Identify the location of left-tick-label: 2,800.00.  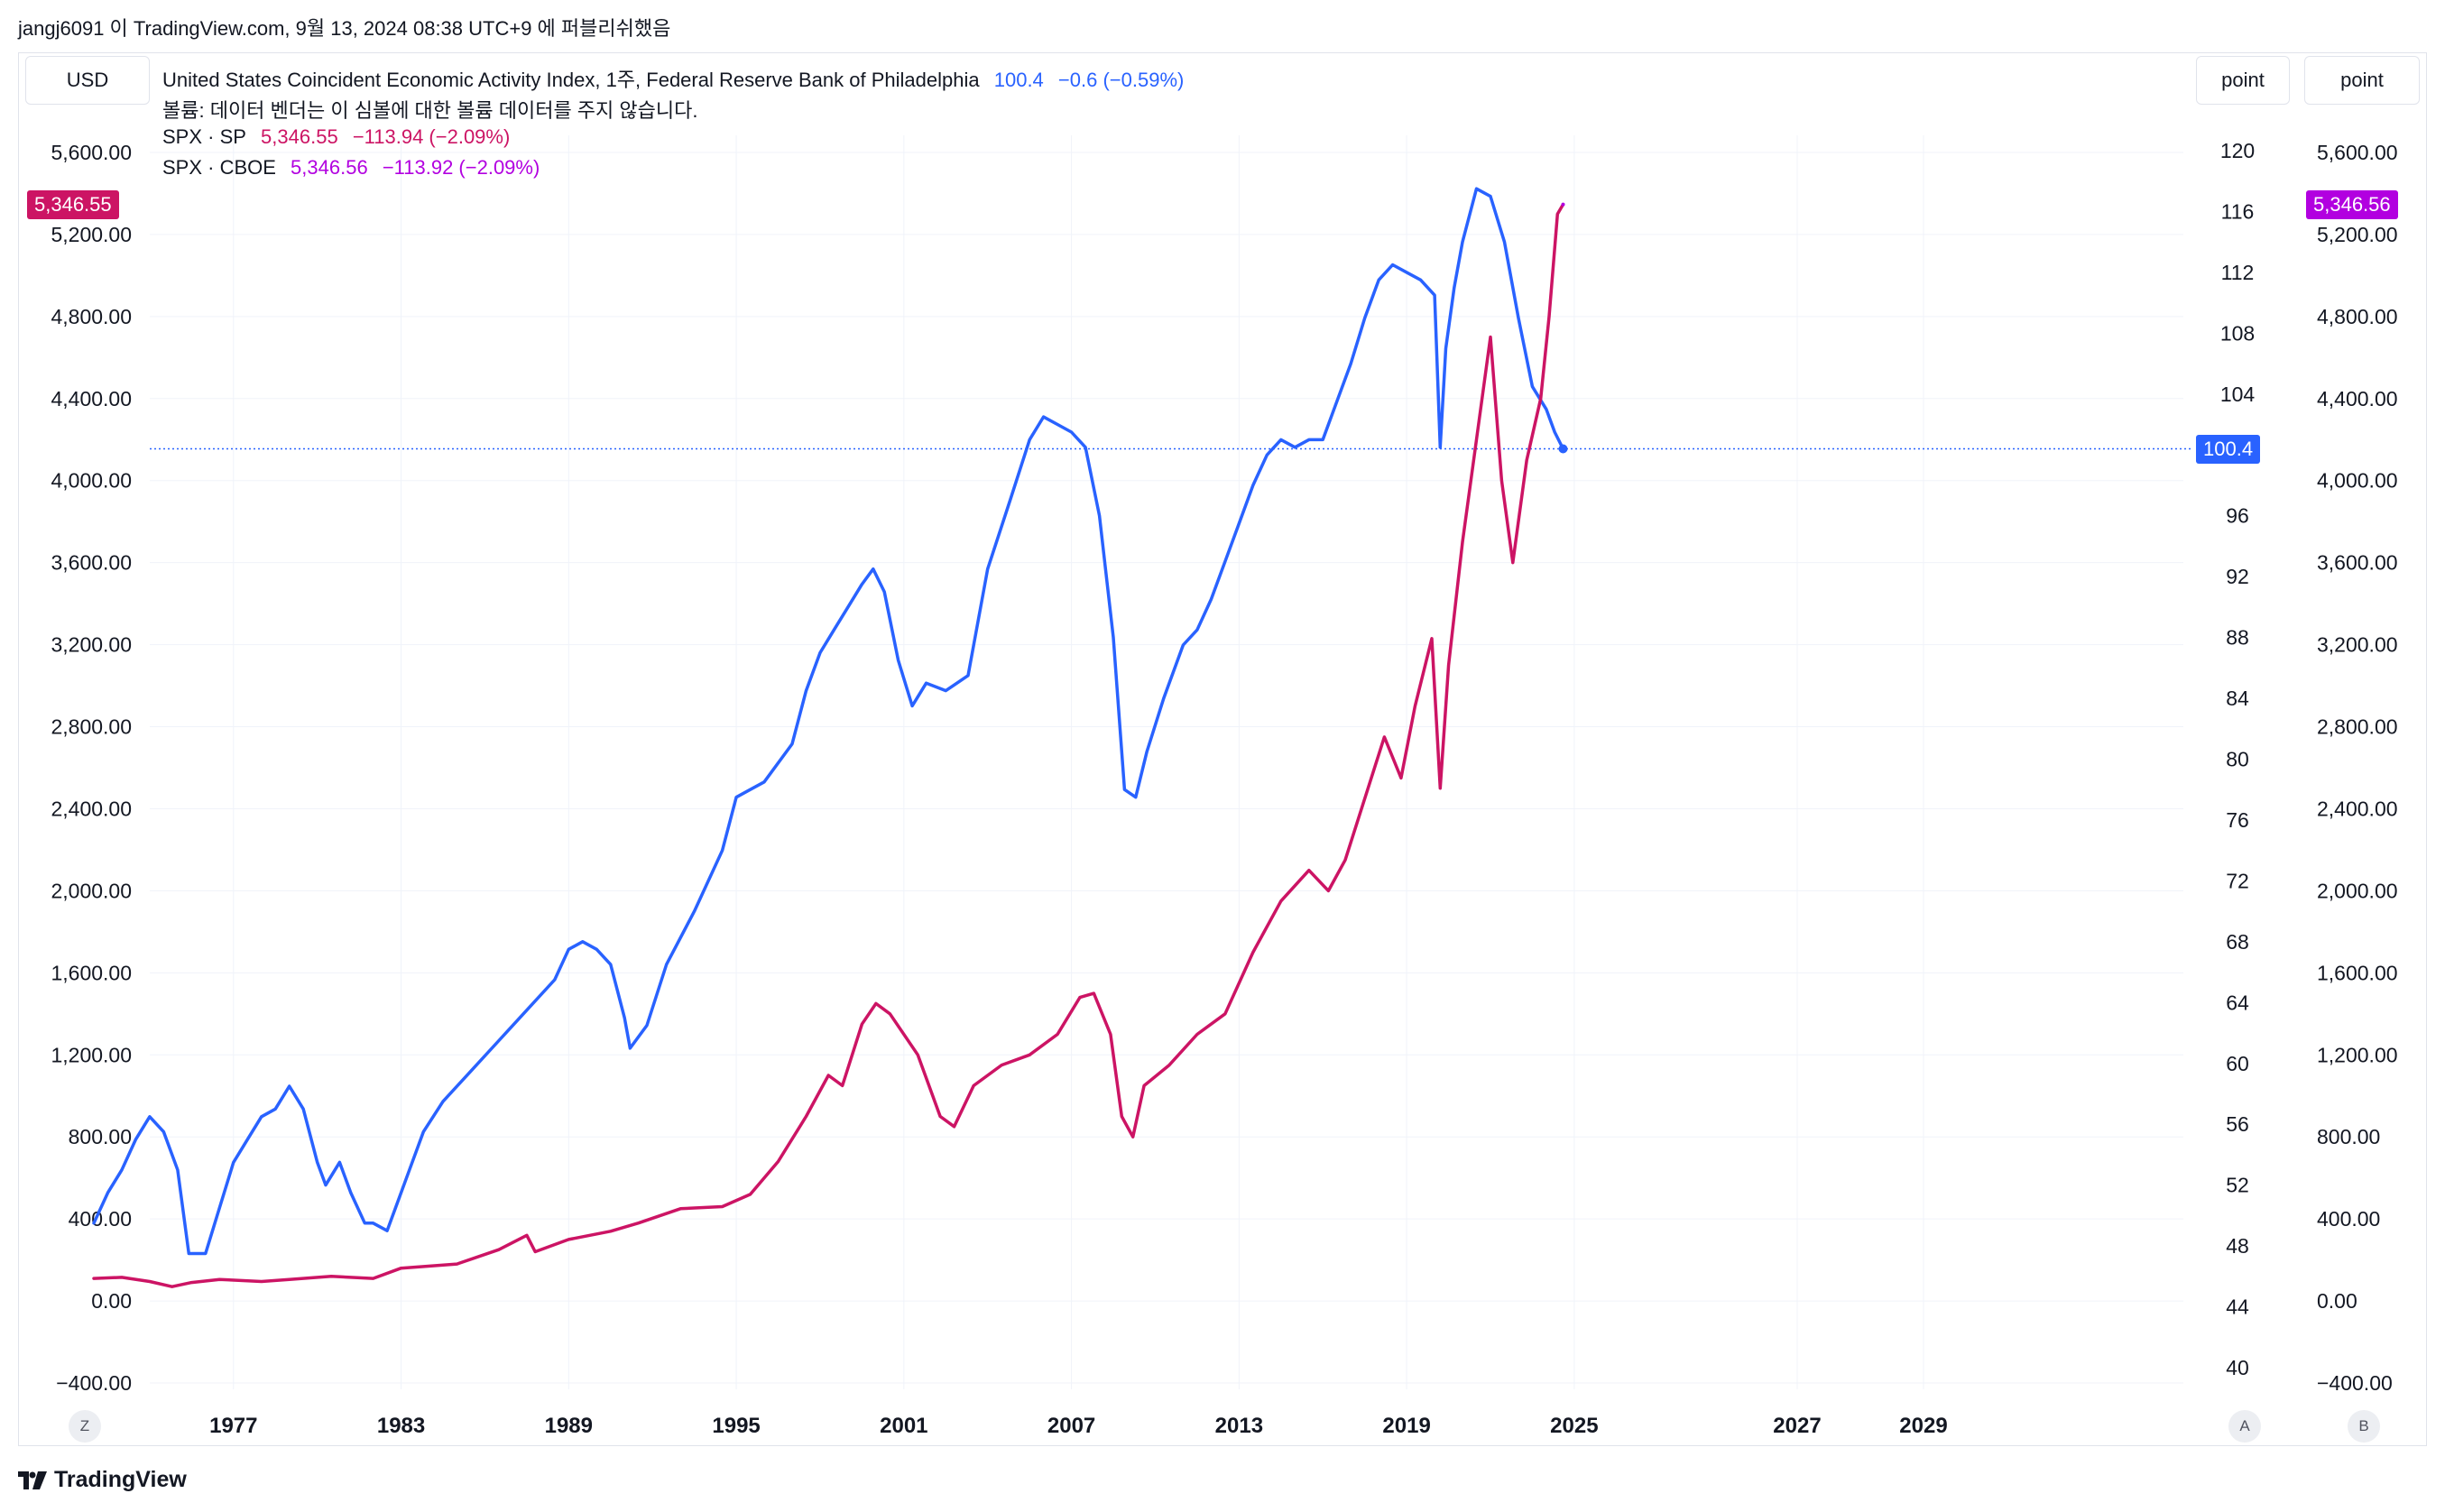
(91, 727).